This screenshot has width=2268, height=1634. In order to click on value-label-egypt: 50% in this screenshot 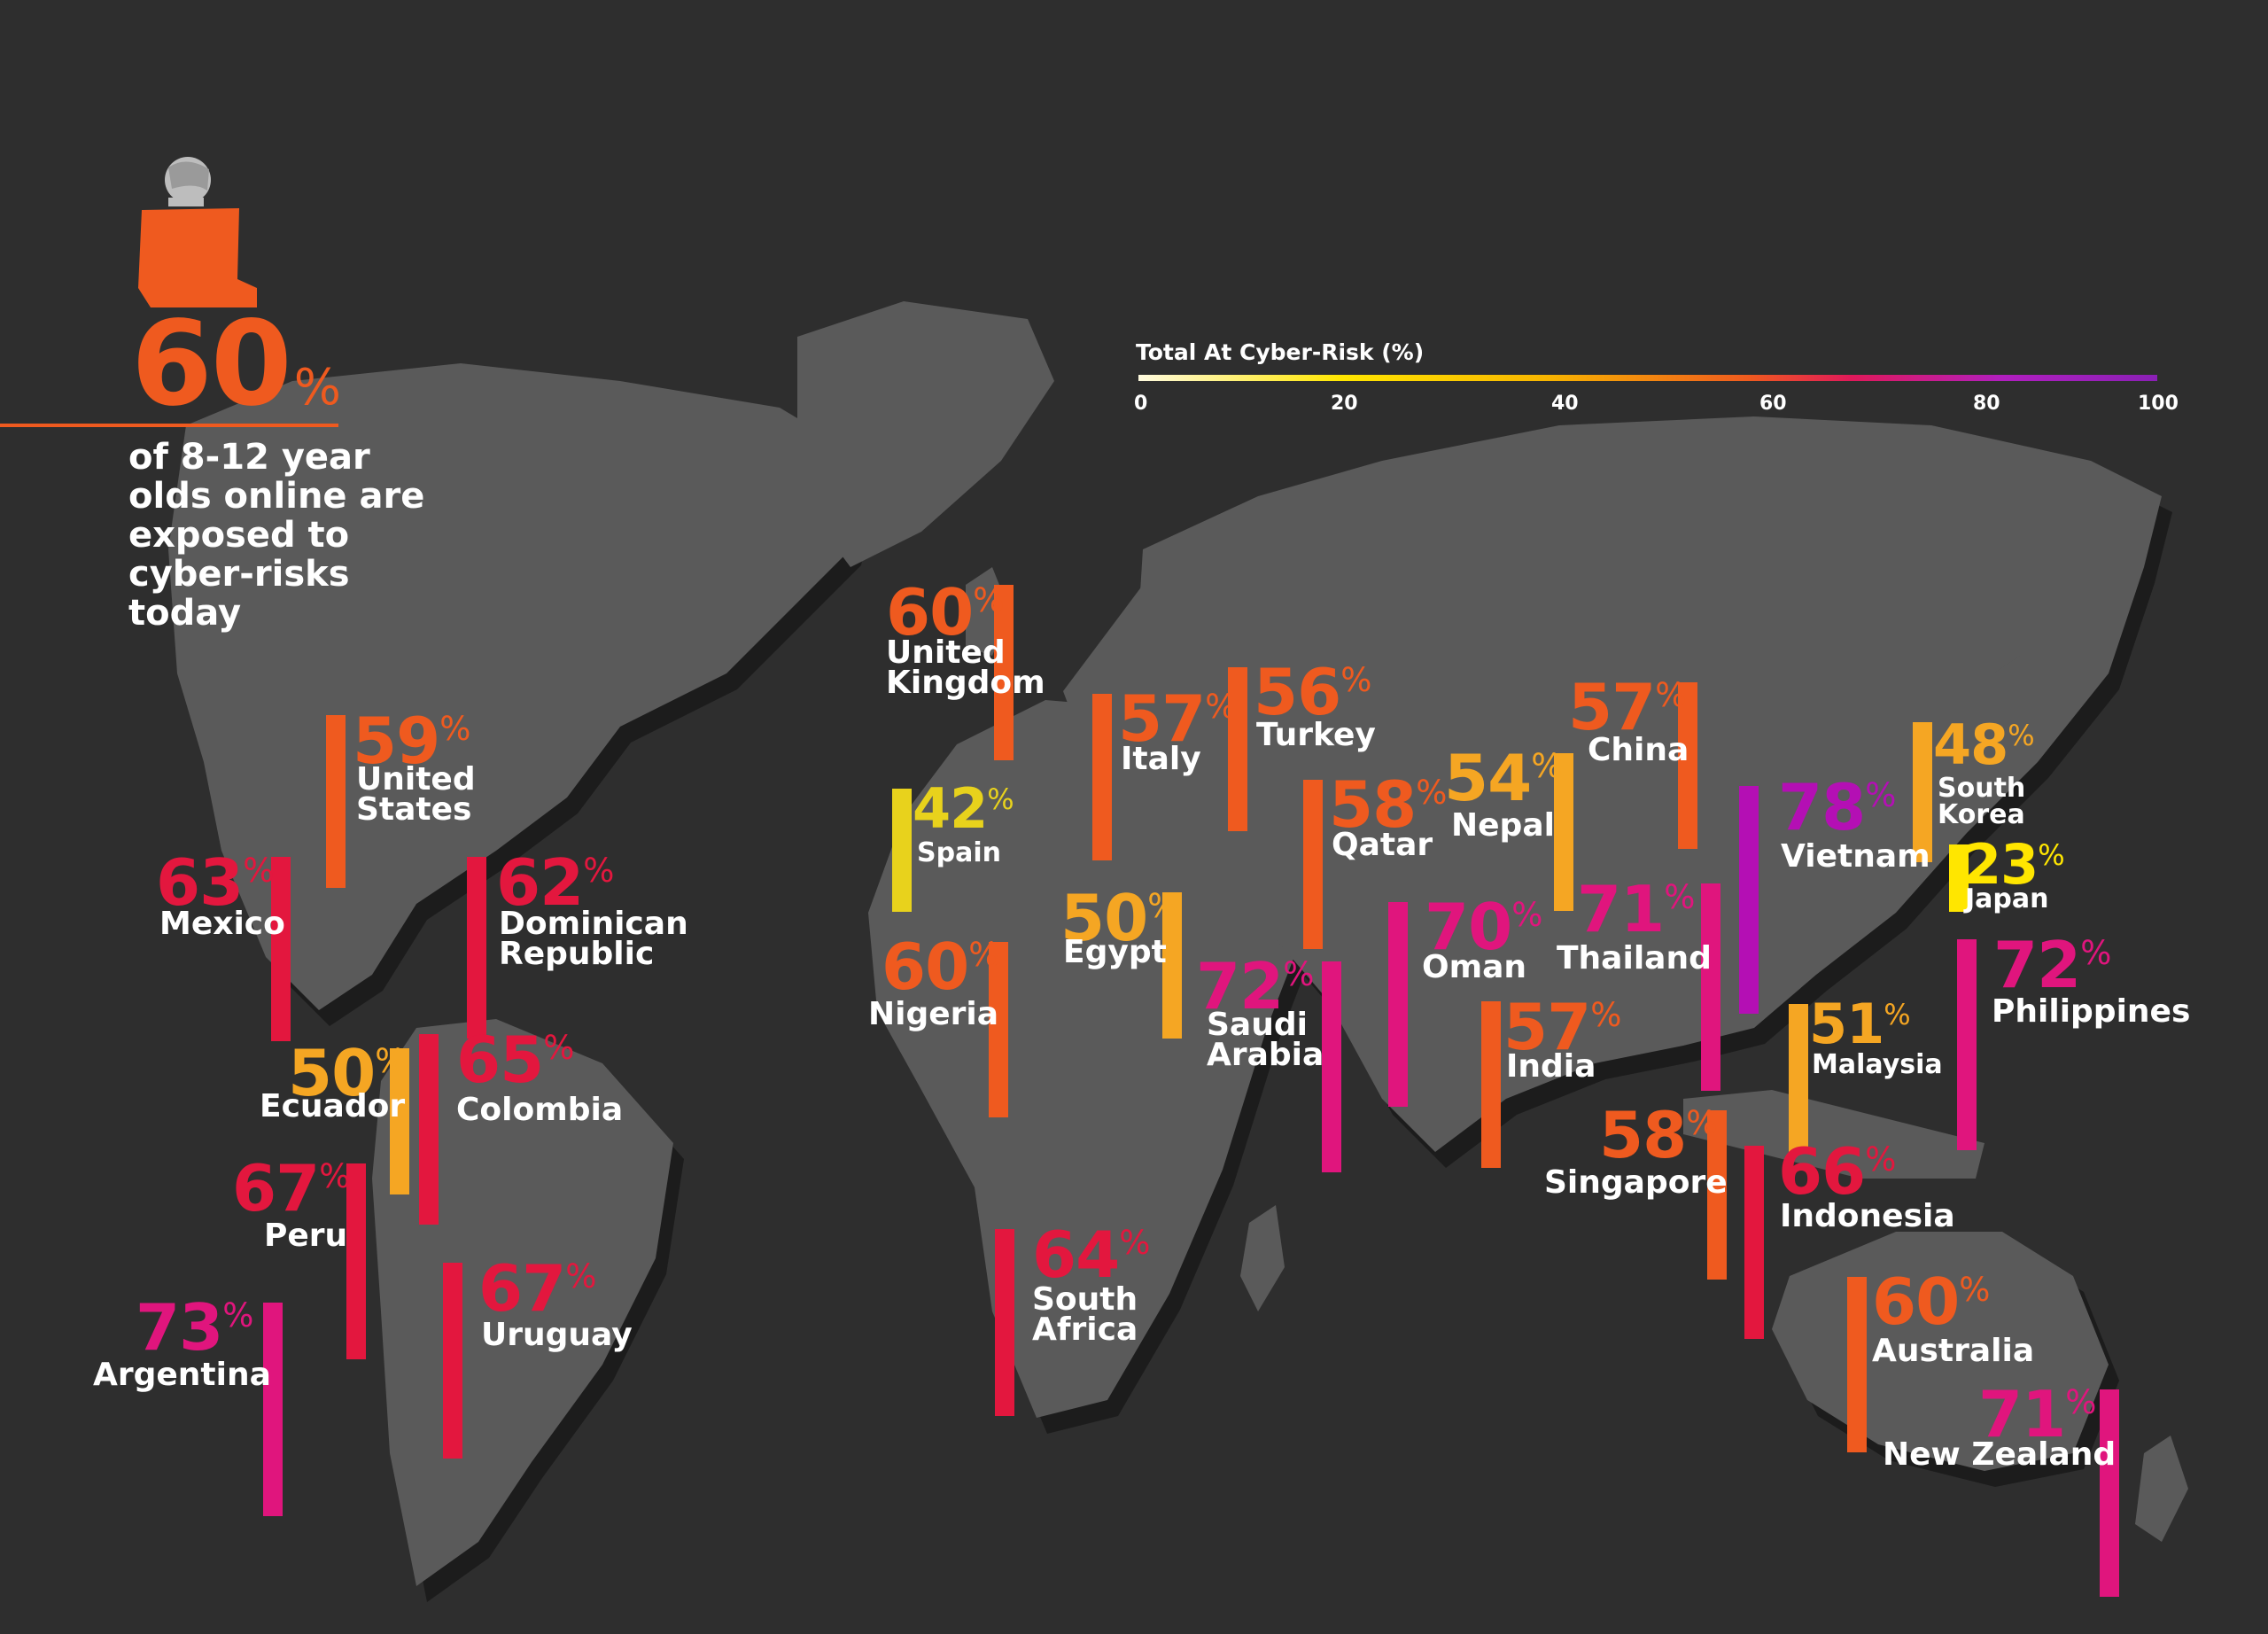, I will do `click(1119, 918)`.